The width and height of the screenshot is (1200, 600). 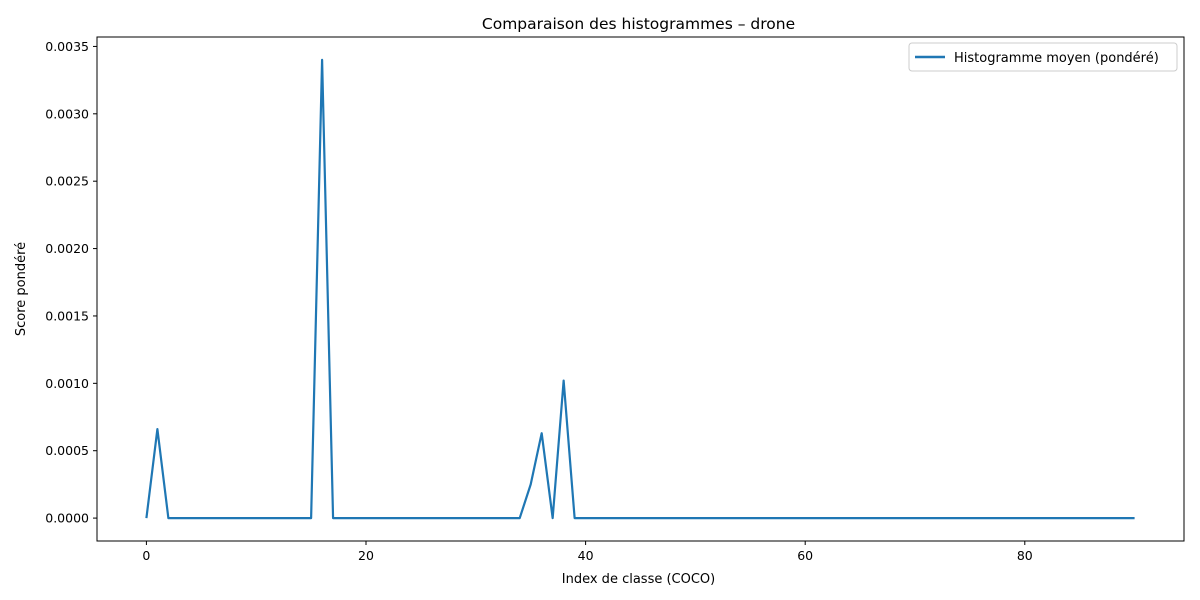 I want to click on y-tick-label: 0.0020, so click(x=67, y=248).